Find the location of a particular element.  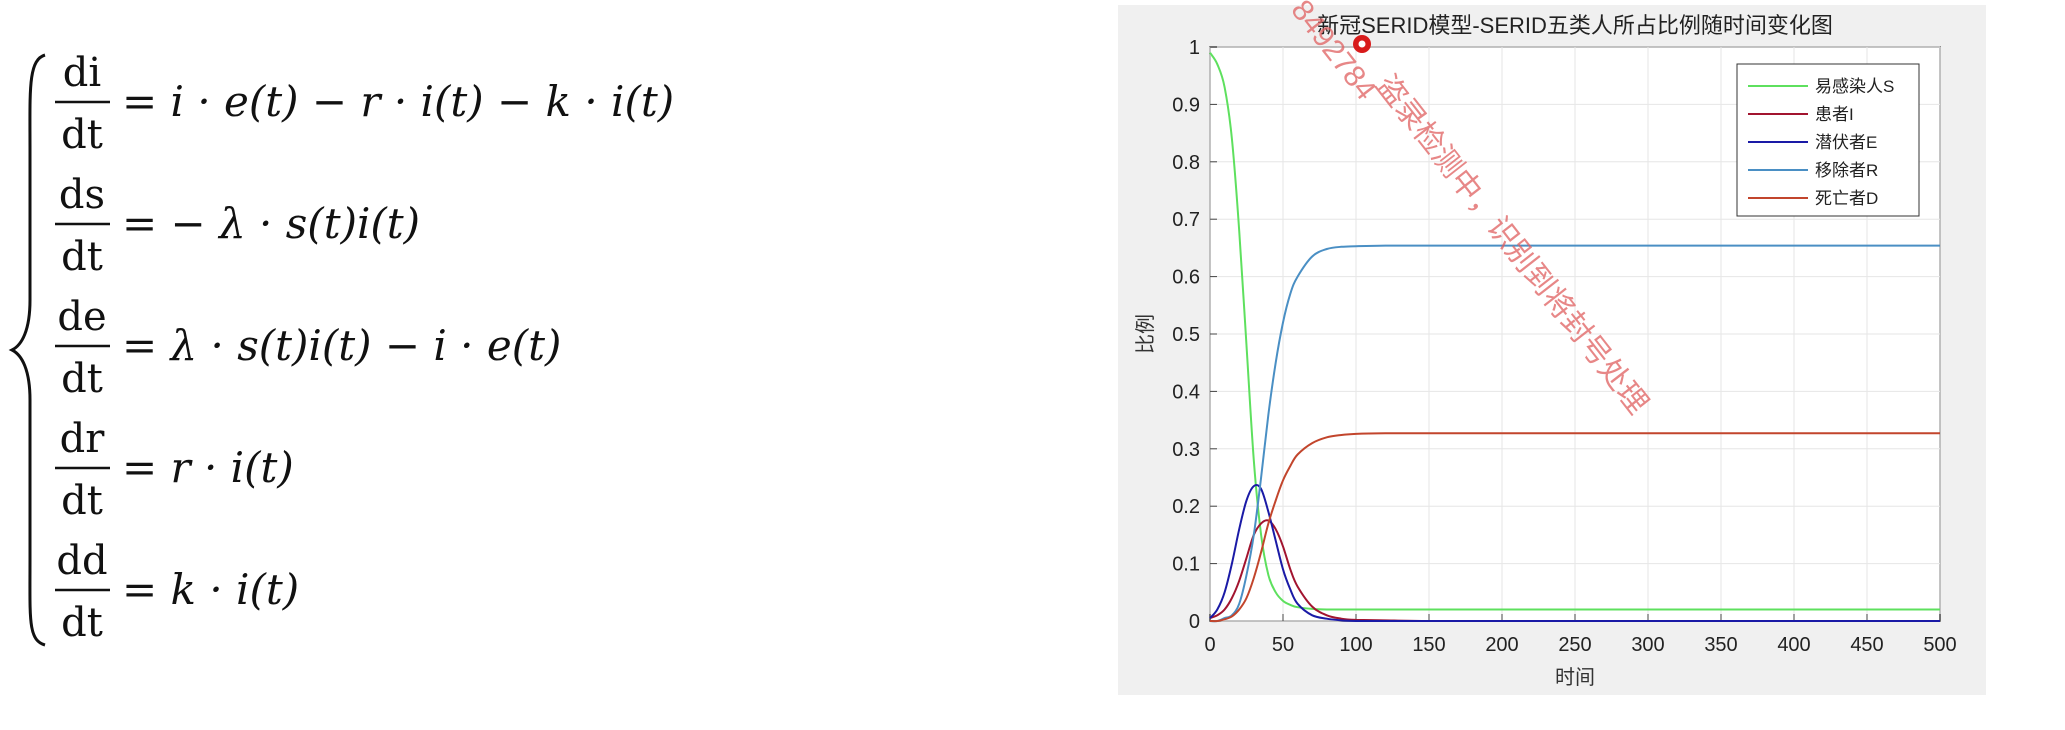

equation-rhs: = r · i(t) is located at coordinates (208, 467).